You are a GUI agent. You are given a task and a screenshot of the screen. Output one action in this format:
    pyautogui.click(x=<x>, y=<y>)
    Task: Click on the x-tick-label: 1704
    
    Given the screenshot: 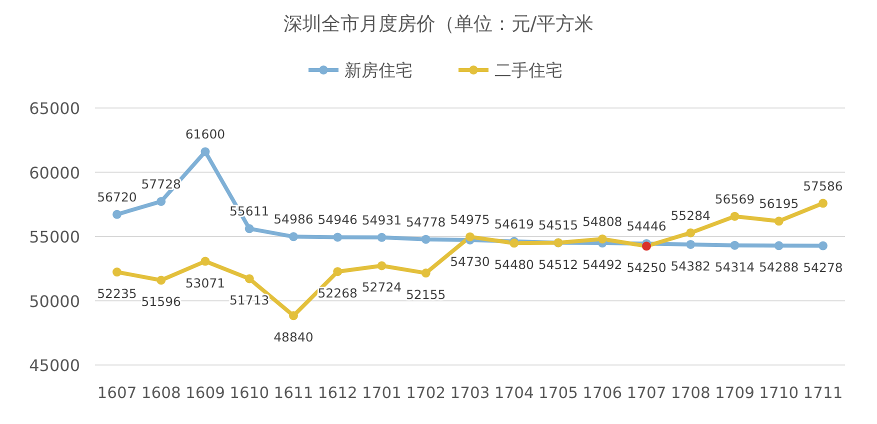 What is the action you would take?
    pyautogui.click(x=514, y=393)
    